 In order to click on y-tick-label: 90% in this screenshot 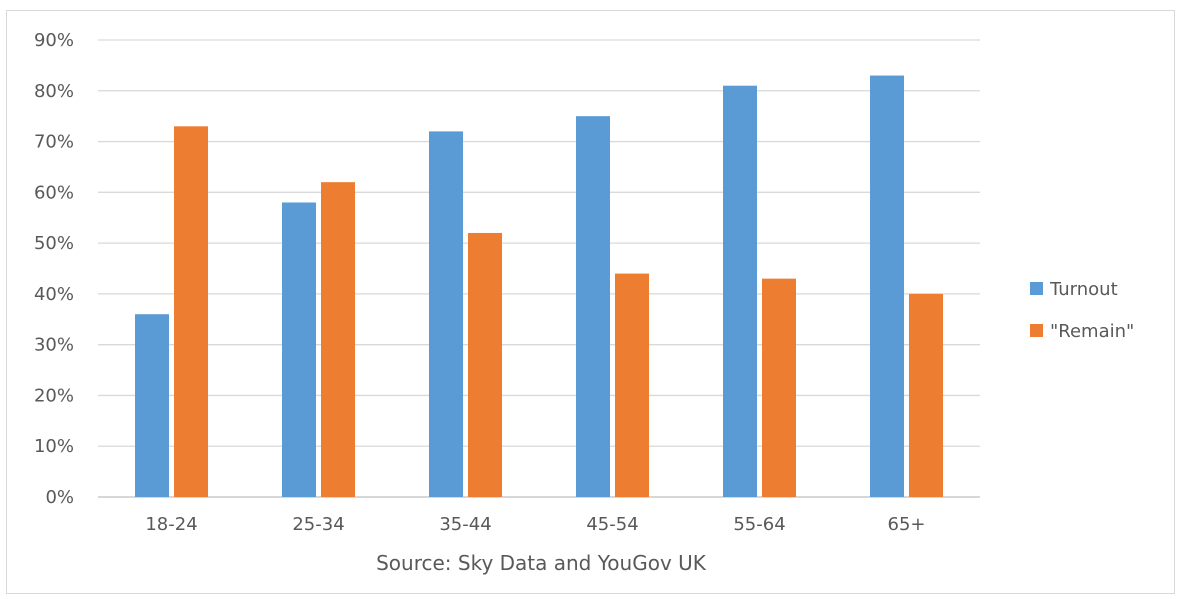, I will do `click(54, 40)`.